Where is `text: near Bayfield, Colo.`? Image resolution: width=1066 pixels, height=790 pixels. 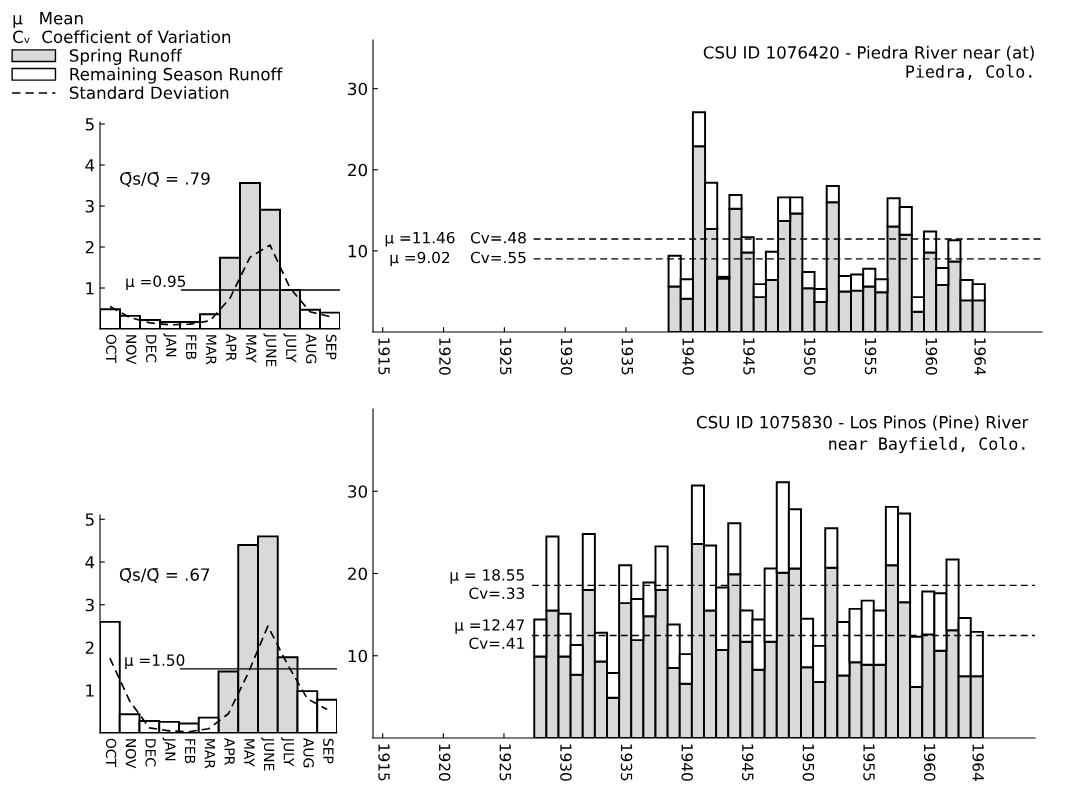 text: near Bayfield, Colo. is located at coordinates (927, 445).